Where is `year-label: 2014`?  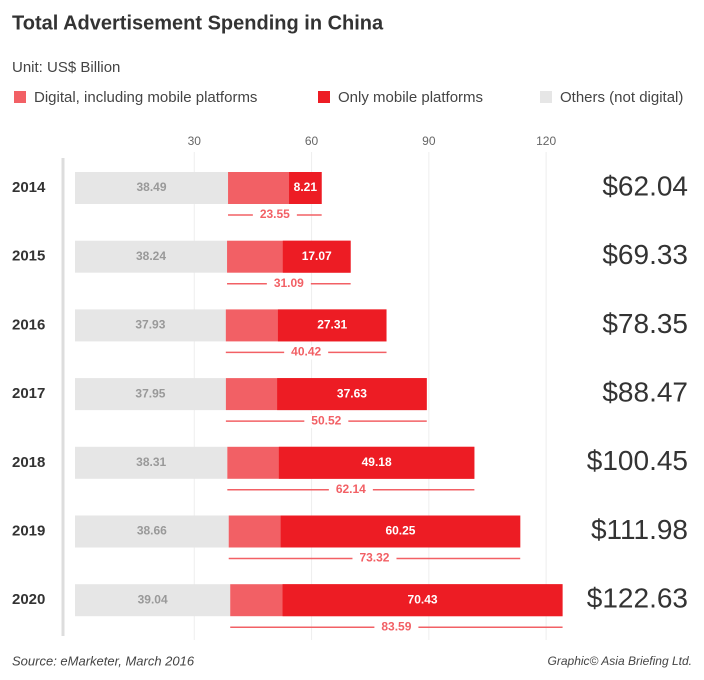 year-label: 2014 is located at coordinates (29, 187).